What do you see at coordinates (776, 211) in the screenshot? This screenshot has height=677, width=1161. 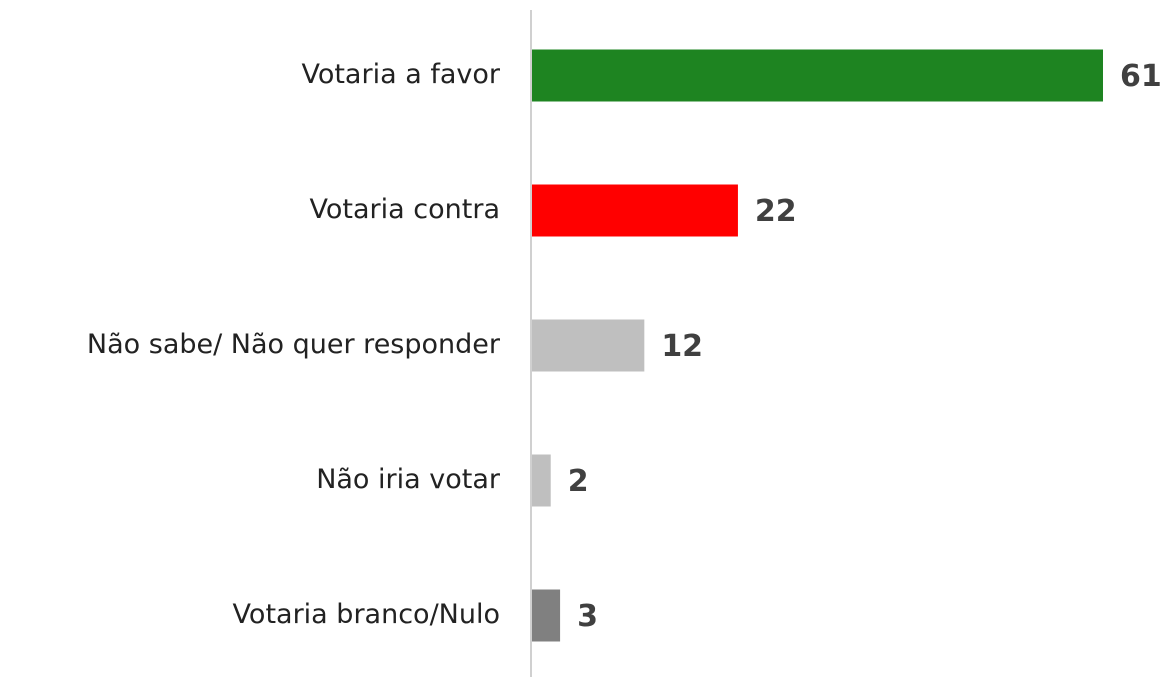 I see `value-label: 22` at bounding box center [776, 211].